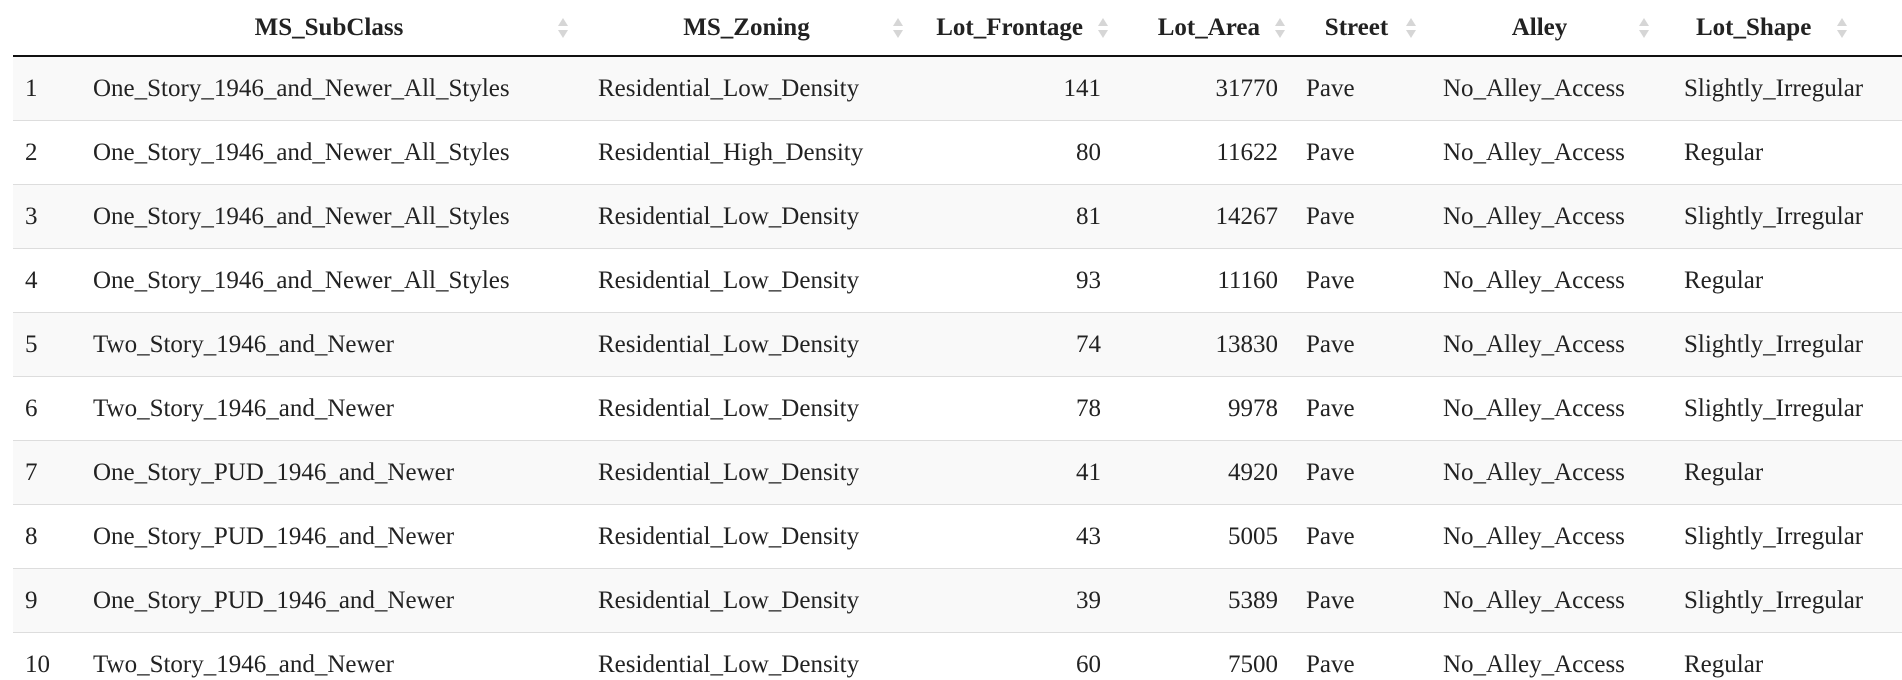  I want to click on row-index-cell: 1, so click(46, 88).